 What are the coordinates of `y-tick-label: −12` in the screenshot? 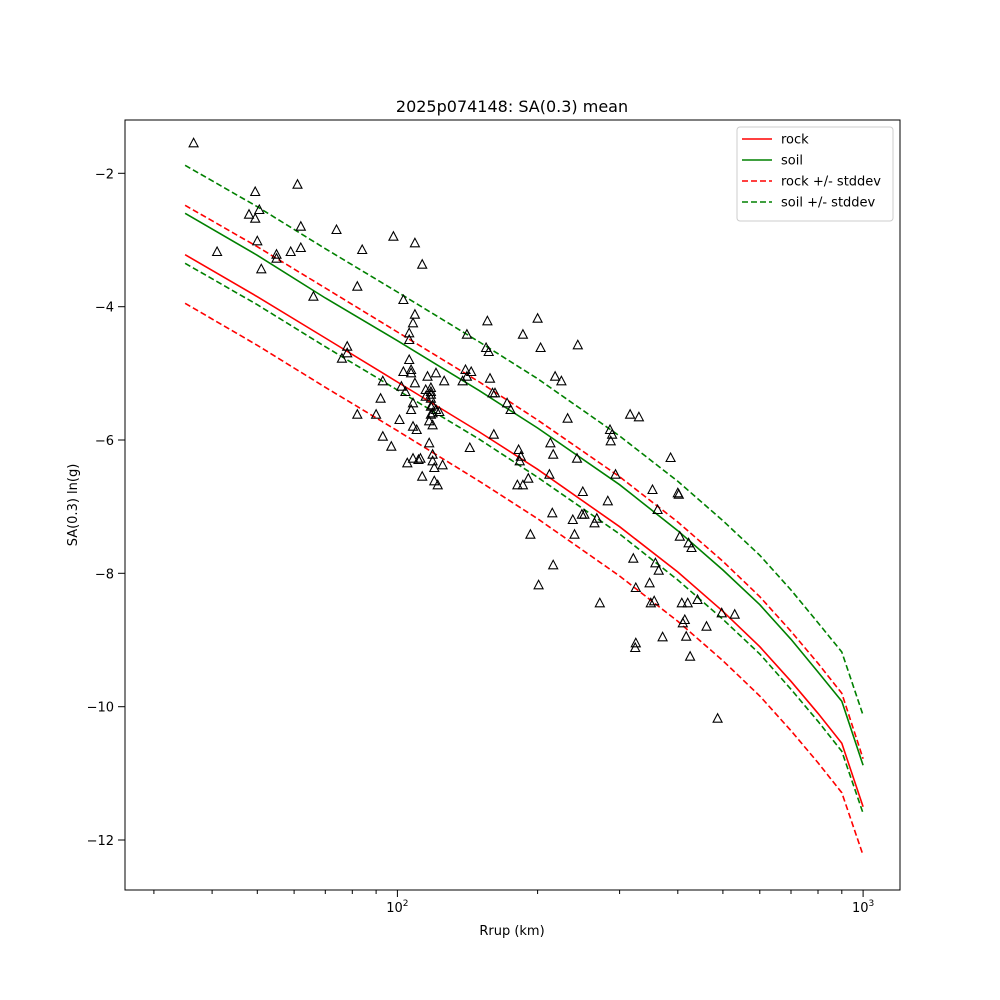 It's located at (100, 841).